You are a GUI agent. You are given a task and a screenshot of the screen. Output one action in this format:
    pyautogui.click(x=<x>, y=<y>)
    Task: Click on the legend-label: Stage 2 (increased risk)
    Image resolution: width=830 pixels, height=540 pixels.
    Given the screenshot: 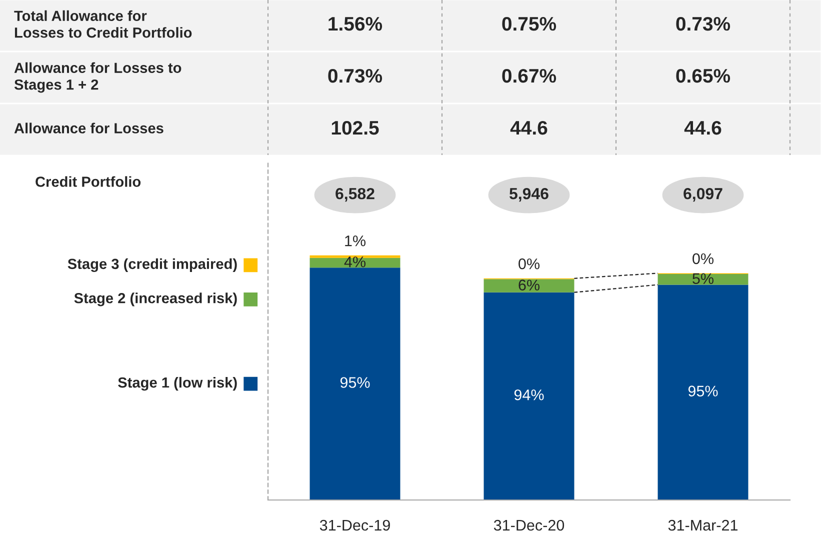 What is the action you would take?
    pyautogui.click(x=155, y=299)
    